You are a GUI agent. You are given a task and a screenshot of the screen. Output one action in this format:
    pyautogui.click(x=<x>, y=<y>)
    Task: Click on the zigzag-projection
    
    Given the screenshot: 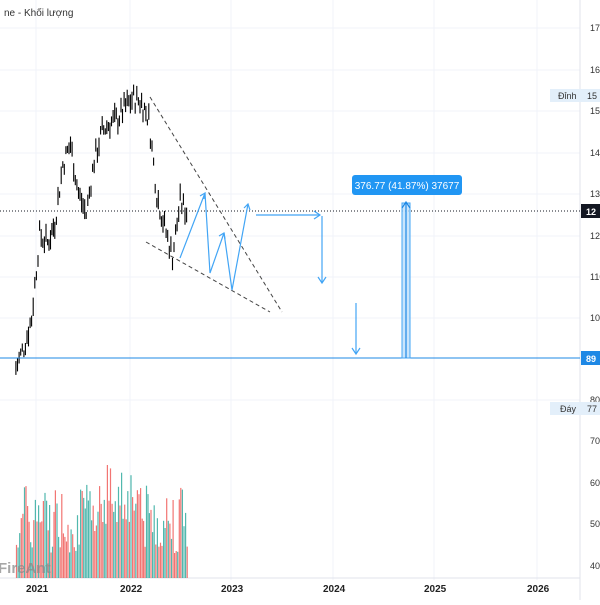 What is the action you would take?
    pyautogui.click(x=214, y=241)
    